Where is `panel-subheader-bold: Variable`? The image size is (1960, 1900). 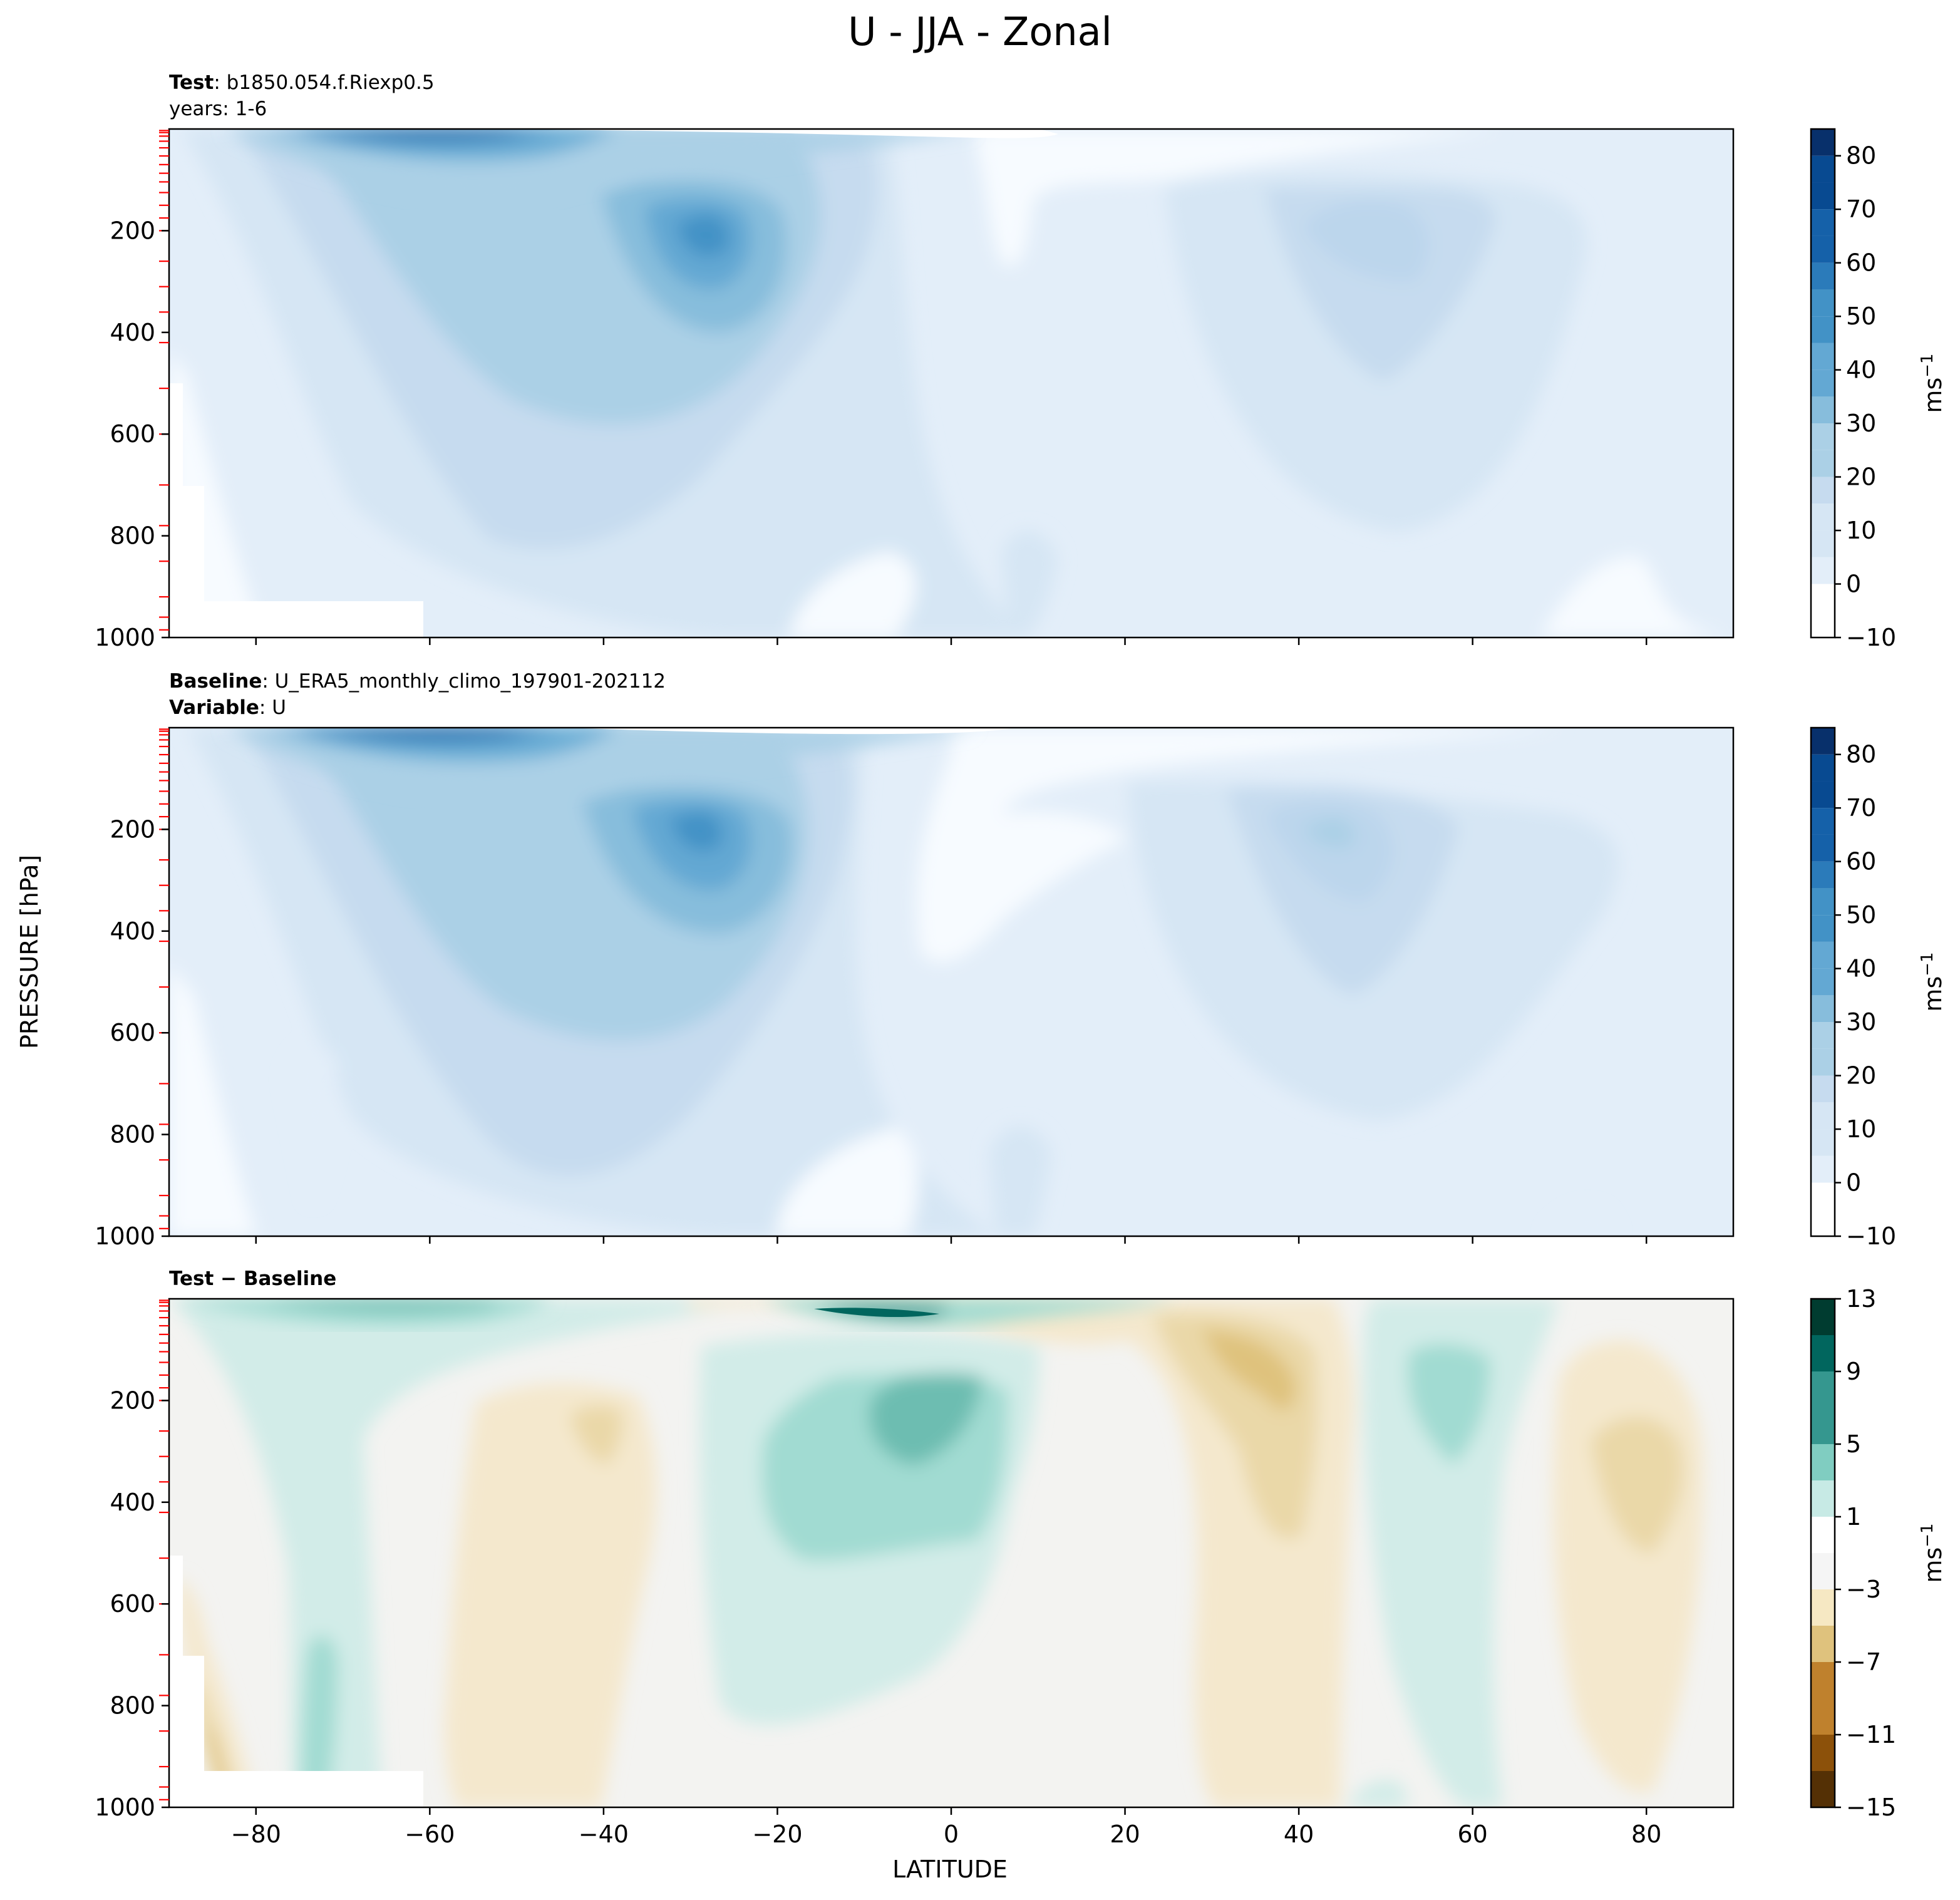
panel-subheader-bold: Variable is located at coordinates (214, 707).